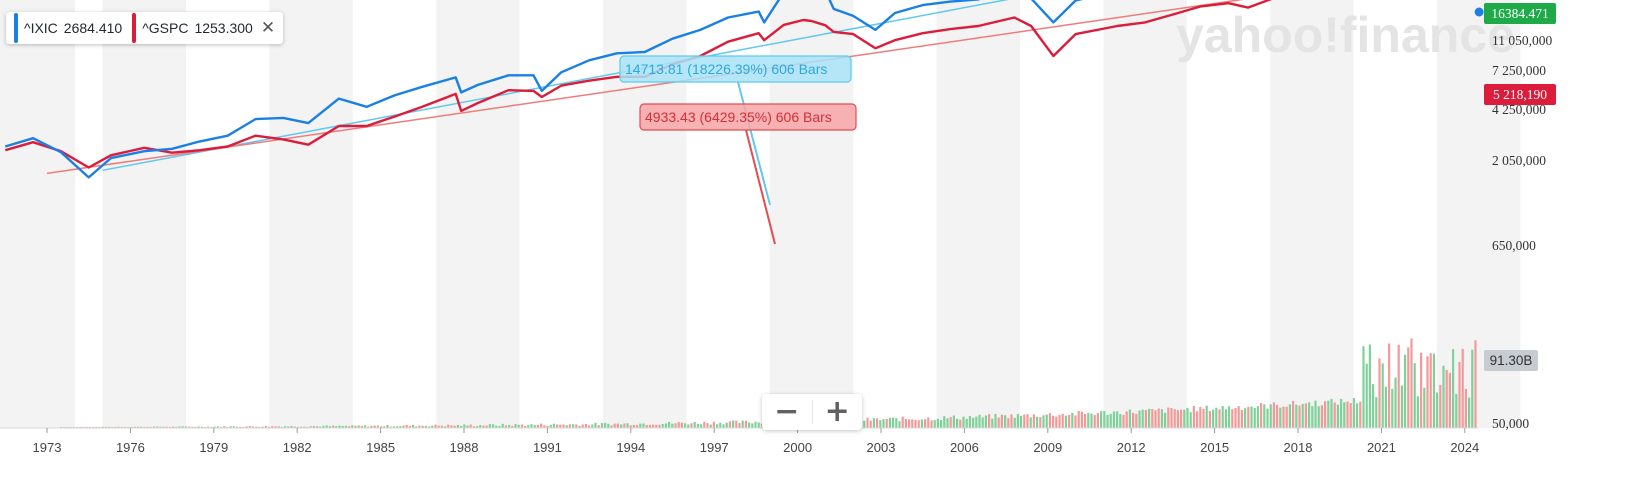 The height and width of the screenshot is (479, 1633). What do you see at coordinates (837, 411) in the screenshot?
I see `zoom-in-button: +` at bounding box center [837, 411].